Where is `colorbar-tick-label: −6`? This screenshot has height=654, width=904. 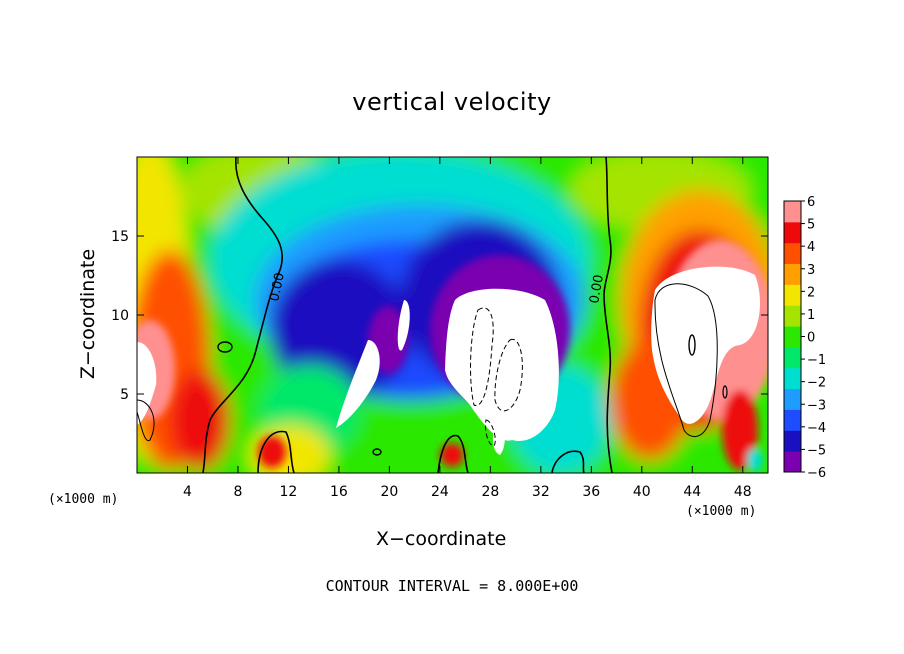 colorbar-tick-label: −6 is located at coordinates (816, 473).